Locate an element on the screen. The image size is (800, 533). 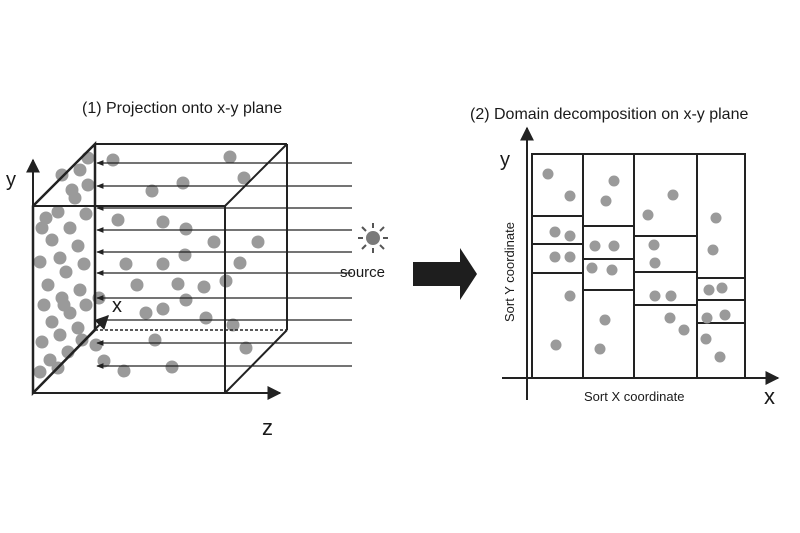
domain-grid is located at coordinates (638, 266).